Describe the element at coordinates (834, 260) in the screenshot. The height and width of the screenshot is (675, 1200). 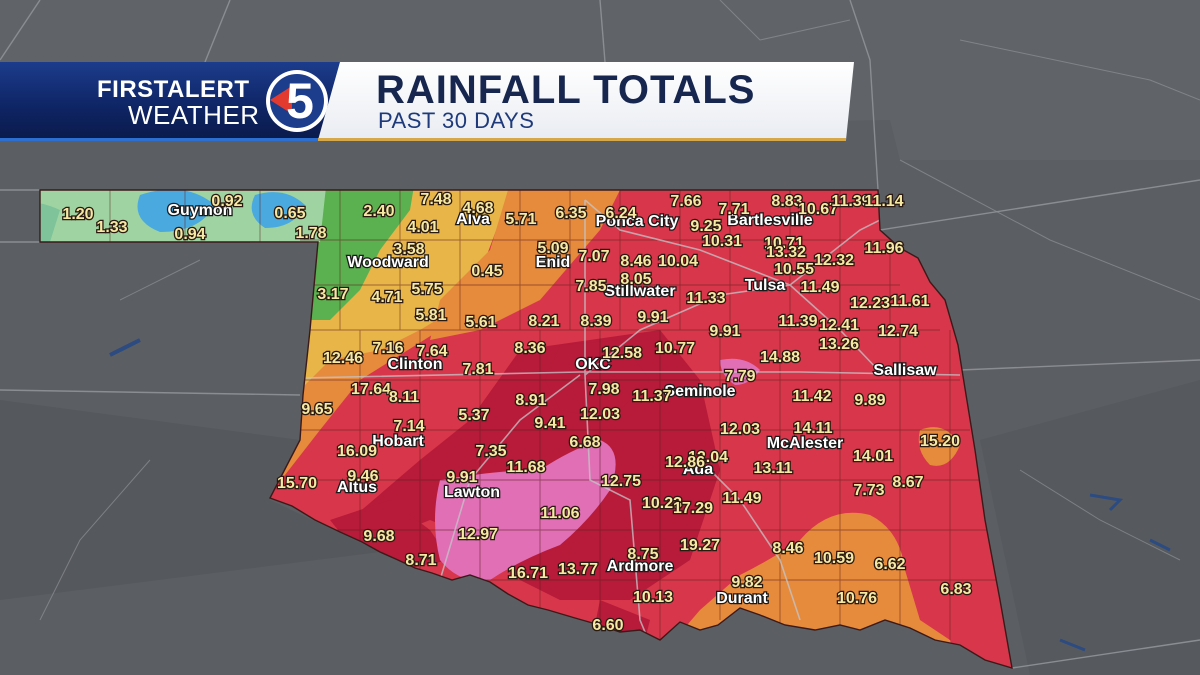
I see `rainfall-value: 12.32` at that location.